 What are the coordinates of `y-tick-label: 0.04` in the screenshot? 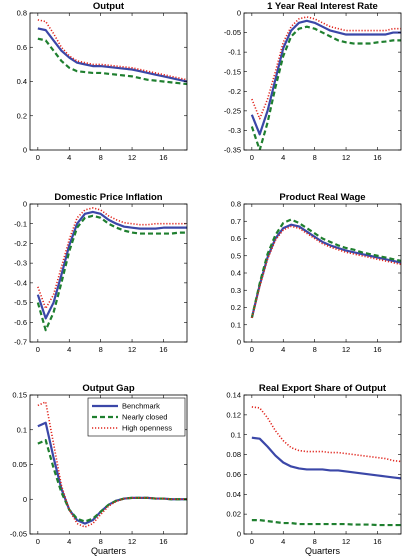 It's located at (233, 494).